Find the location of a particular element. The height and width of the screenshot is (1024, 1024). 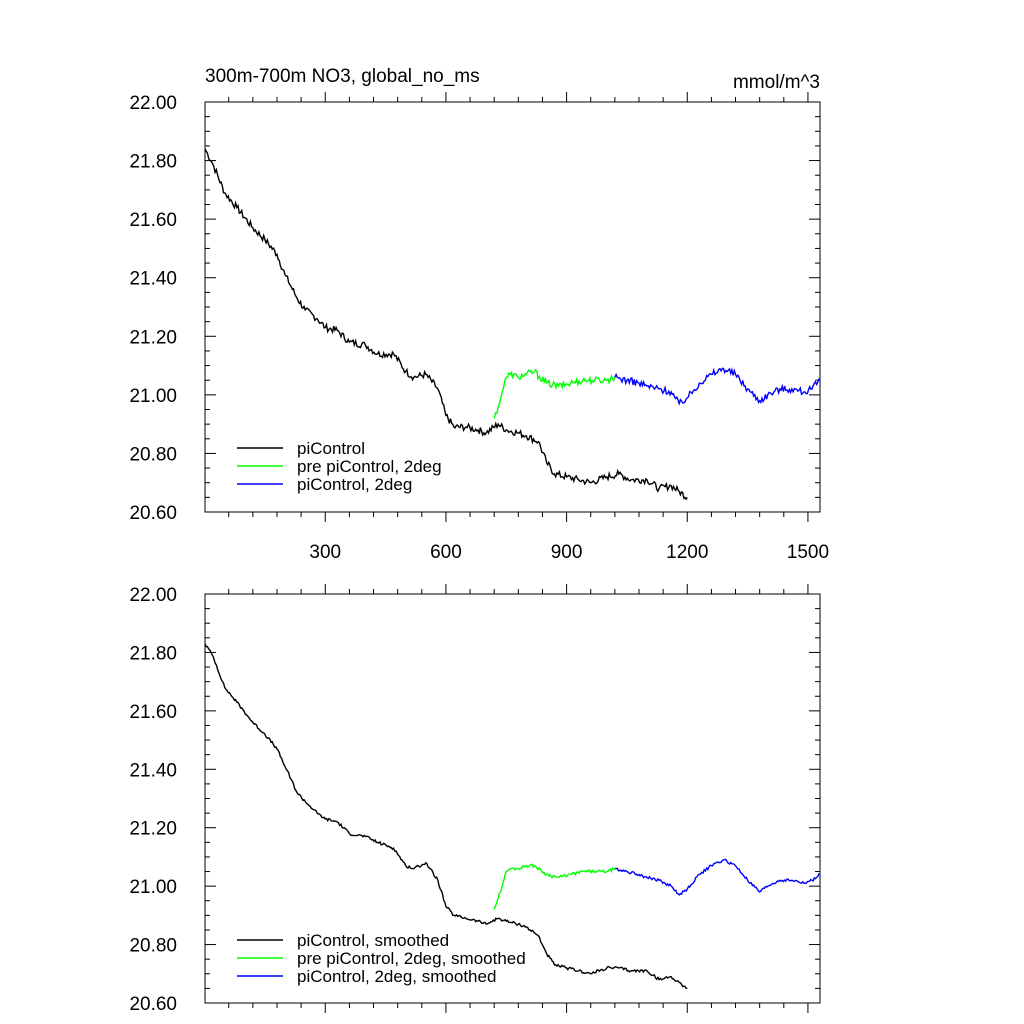

x-tick-label: 1200 is located at coordinates (687, 552).